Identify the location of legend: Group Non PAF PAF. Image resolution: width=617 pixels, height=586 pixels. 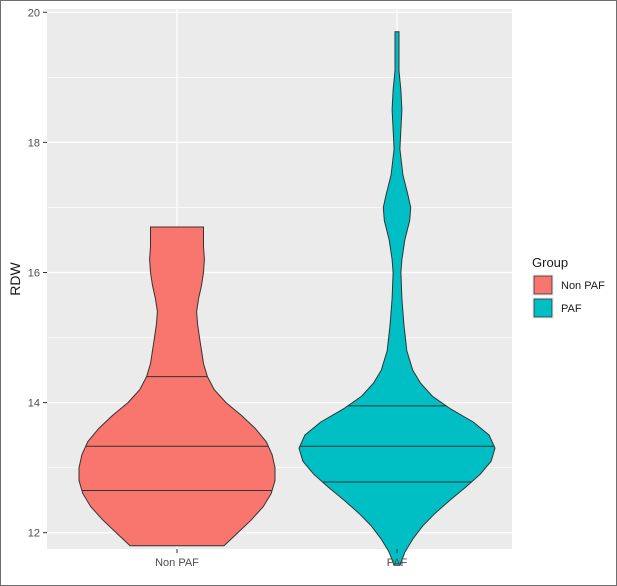
(568, 287).